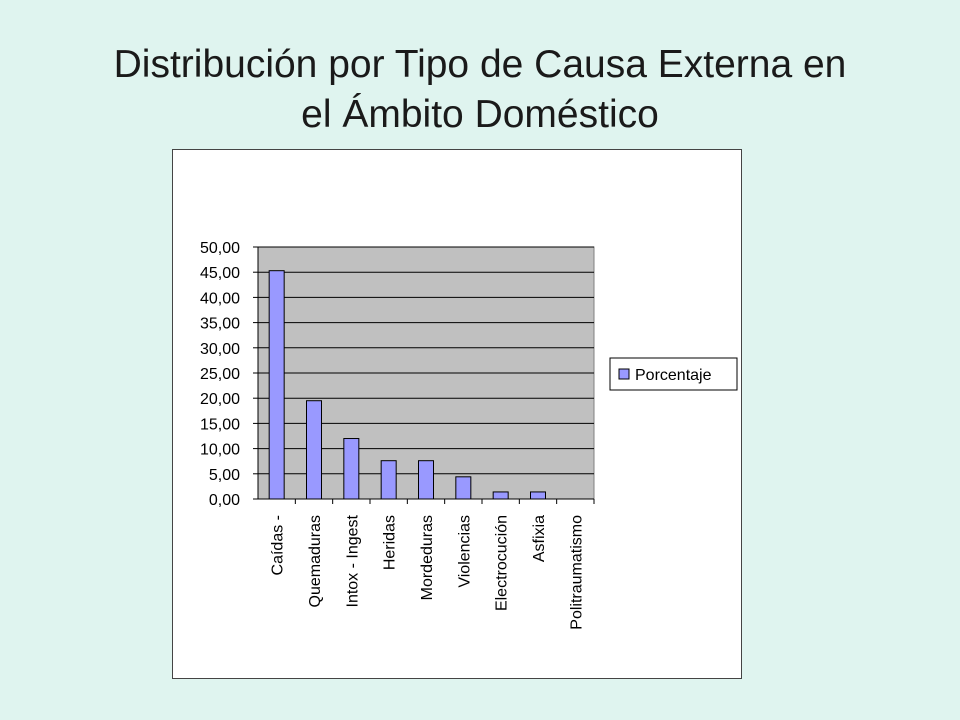 This screenshot has width=960, height=720. What do you see at coordinates (464, 551) in the screenshot?
I see `x-category-label: Violencias` at bounding box center [464, 551].